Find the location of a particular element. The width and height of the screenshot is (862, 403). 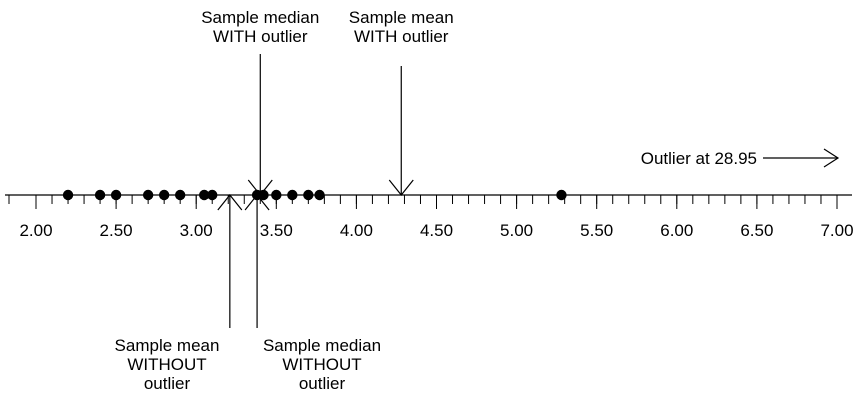

mean-without-outlier-label: WITHOUT is located at coordinates (166, 364).